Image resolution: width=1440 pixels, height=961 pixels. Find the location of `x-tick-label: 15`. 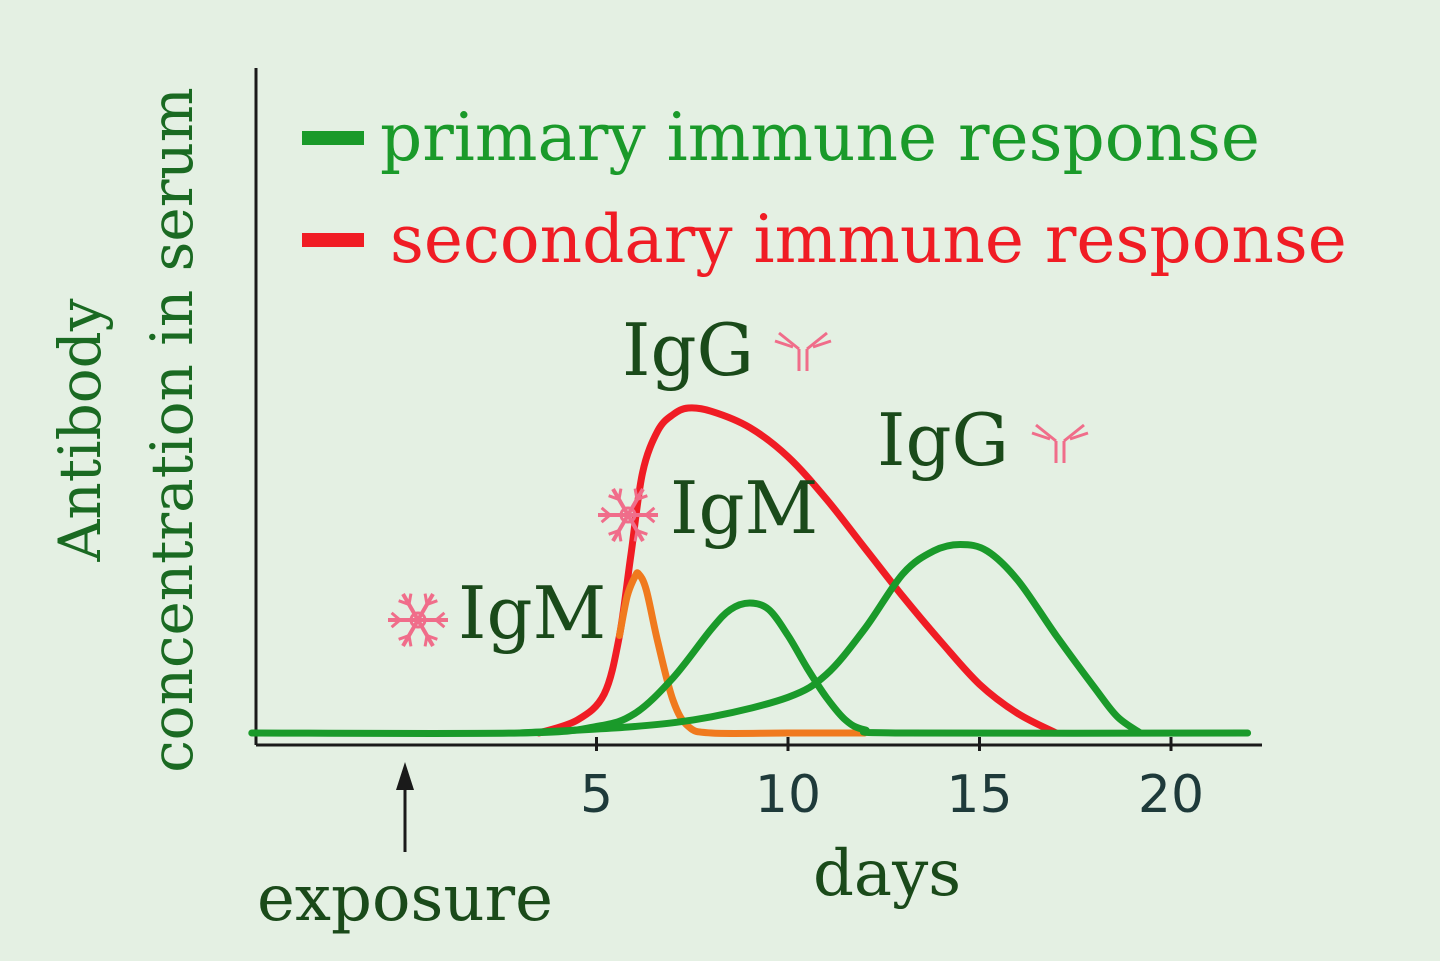

x-tick-label: 15 is located at coordinates (979, 795).